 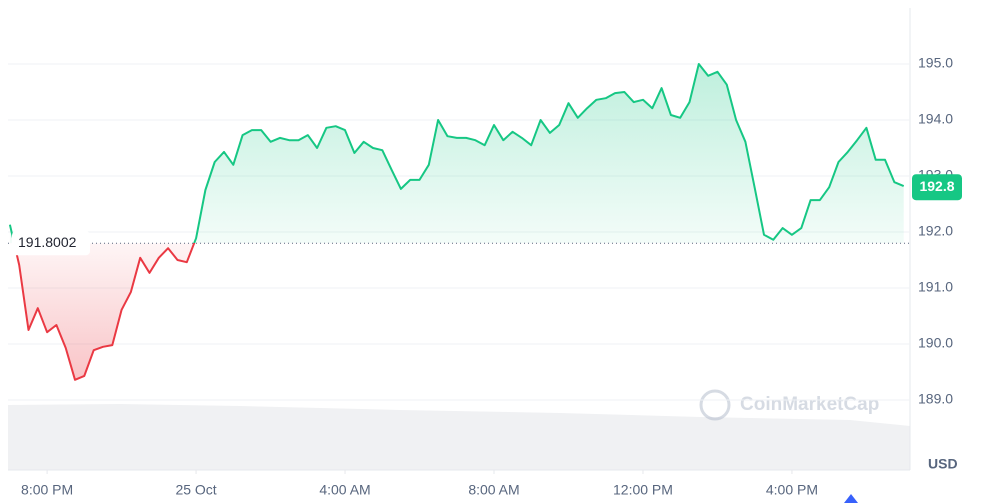 What do you see at coordinates (851, 498) in the screenshot?
I see `scroll-icon` at bounding box center [851, 498].